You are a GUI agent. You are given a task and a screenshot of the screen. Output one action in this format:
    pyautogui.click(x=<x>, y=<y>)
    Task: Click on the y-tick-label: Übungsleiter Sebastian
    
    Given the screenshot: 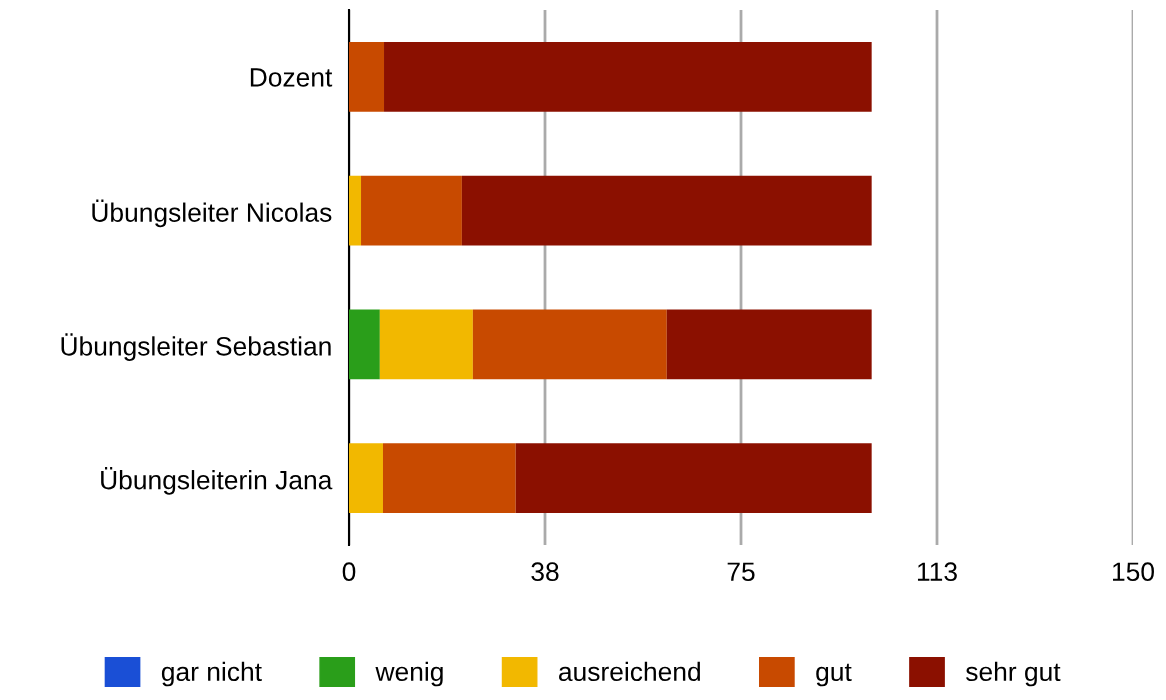 What is the action you would take?
    pyautogui.click(x=196, y=347)
    